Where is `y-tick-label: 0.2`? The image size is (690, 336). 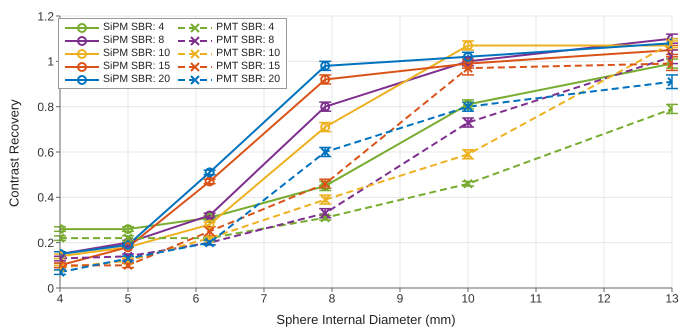
y-tick-label: 0.2 is located at coordinates (45, 243).